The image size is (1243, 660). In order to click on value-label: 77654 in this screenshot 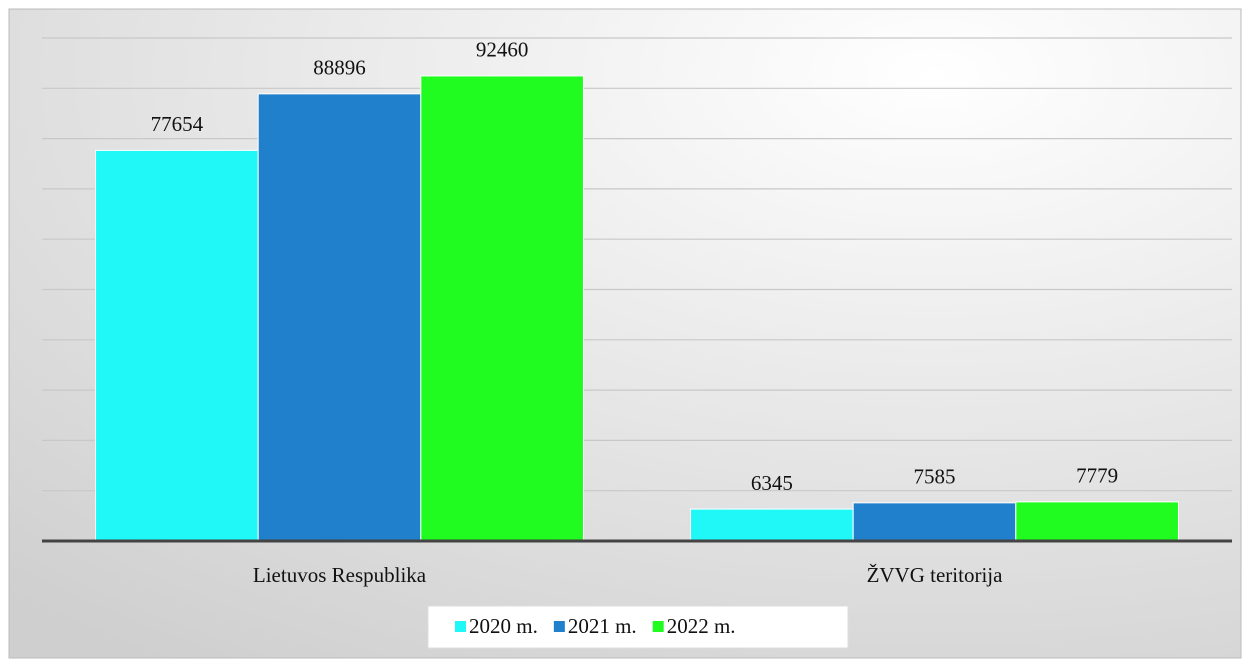, I will do `click(177, 124)`.